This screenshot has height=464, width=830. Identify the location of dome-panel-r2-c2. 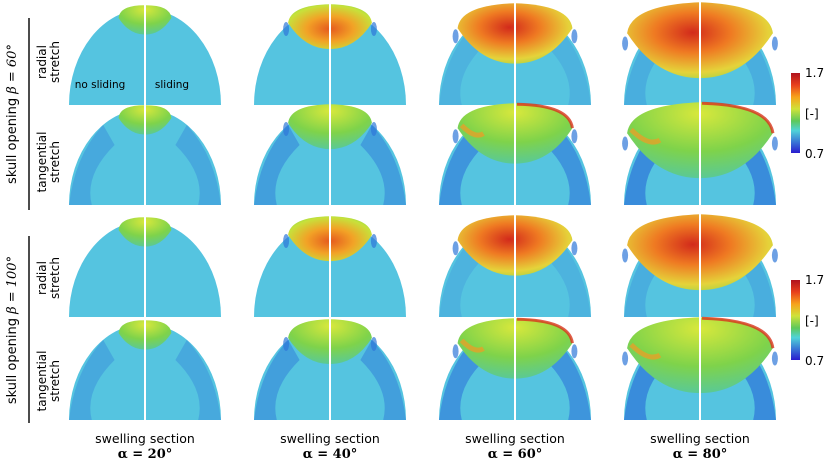
(330, 153).